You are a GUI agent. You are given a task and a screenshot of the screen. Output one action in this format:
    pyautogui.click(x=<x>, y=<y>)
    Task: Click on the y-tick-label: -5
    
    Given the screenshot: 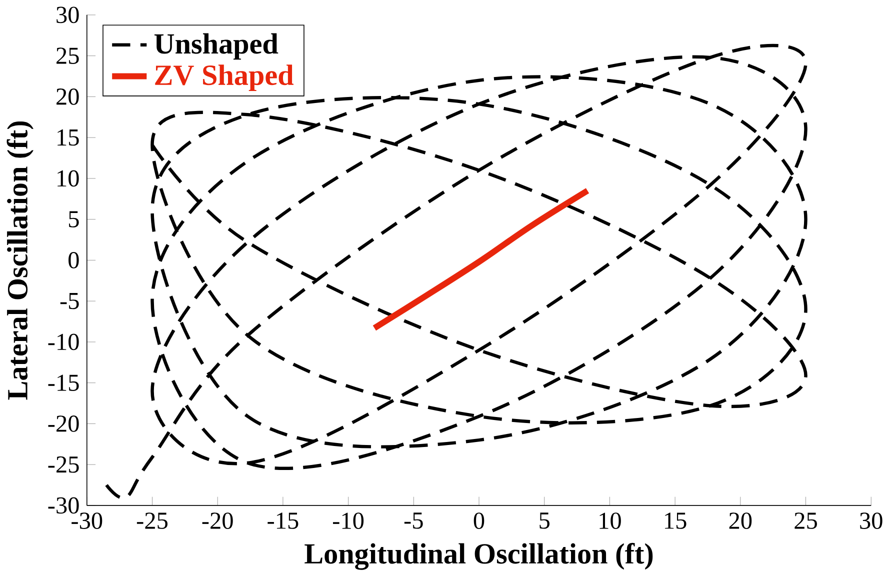 What is the action you would take?
    pyautogui.click(x=69, y=301)
    